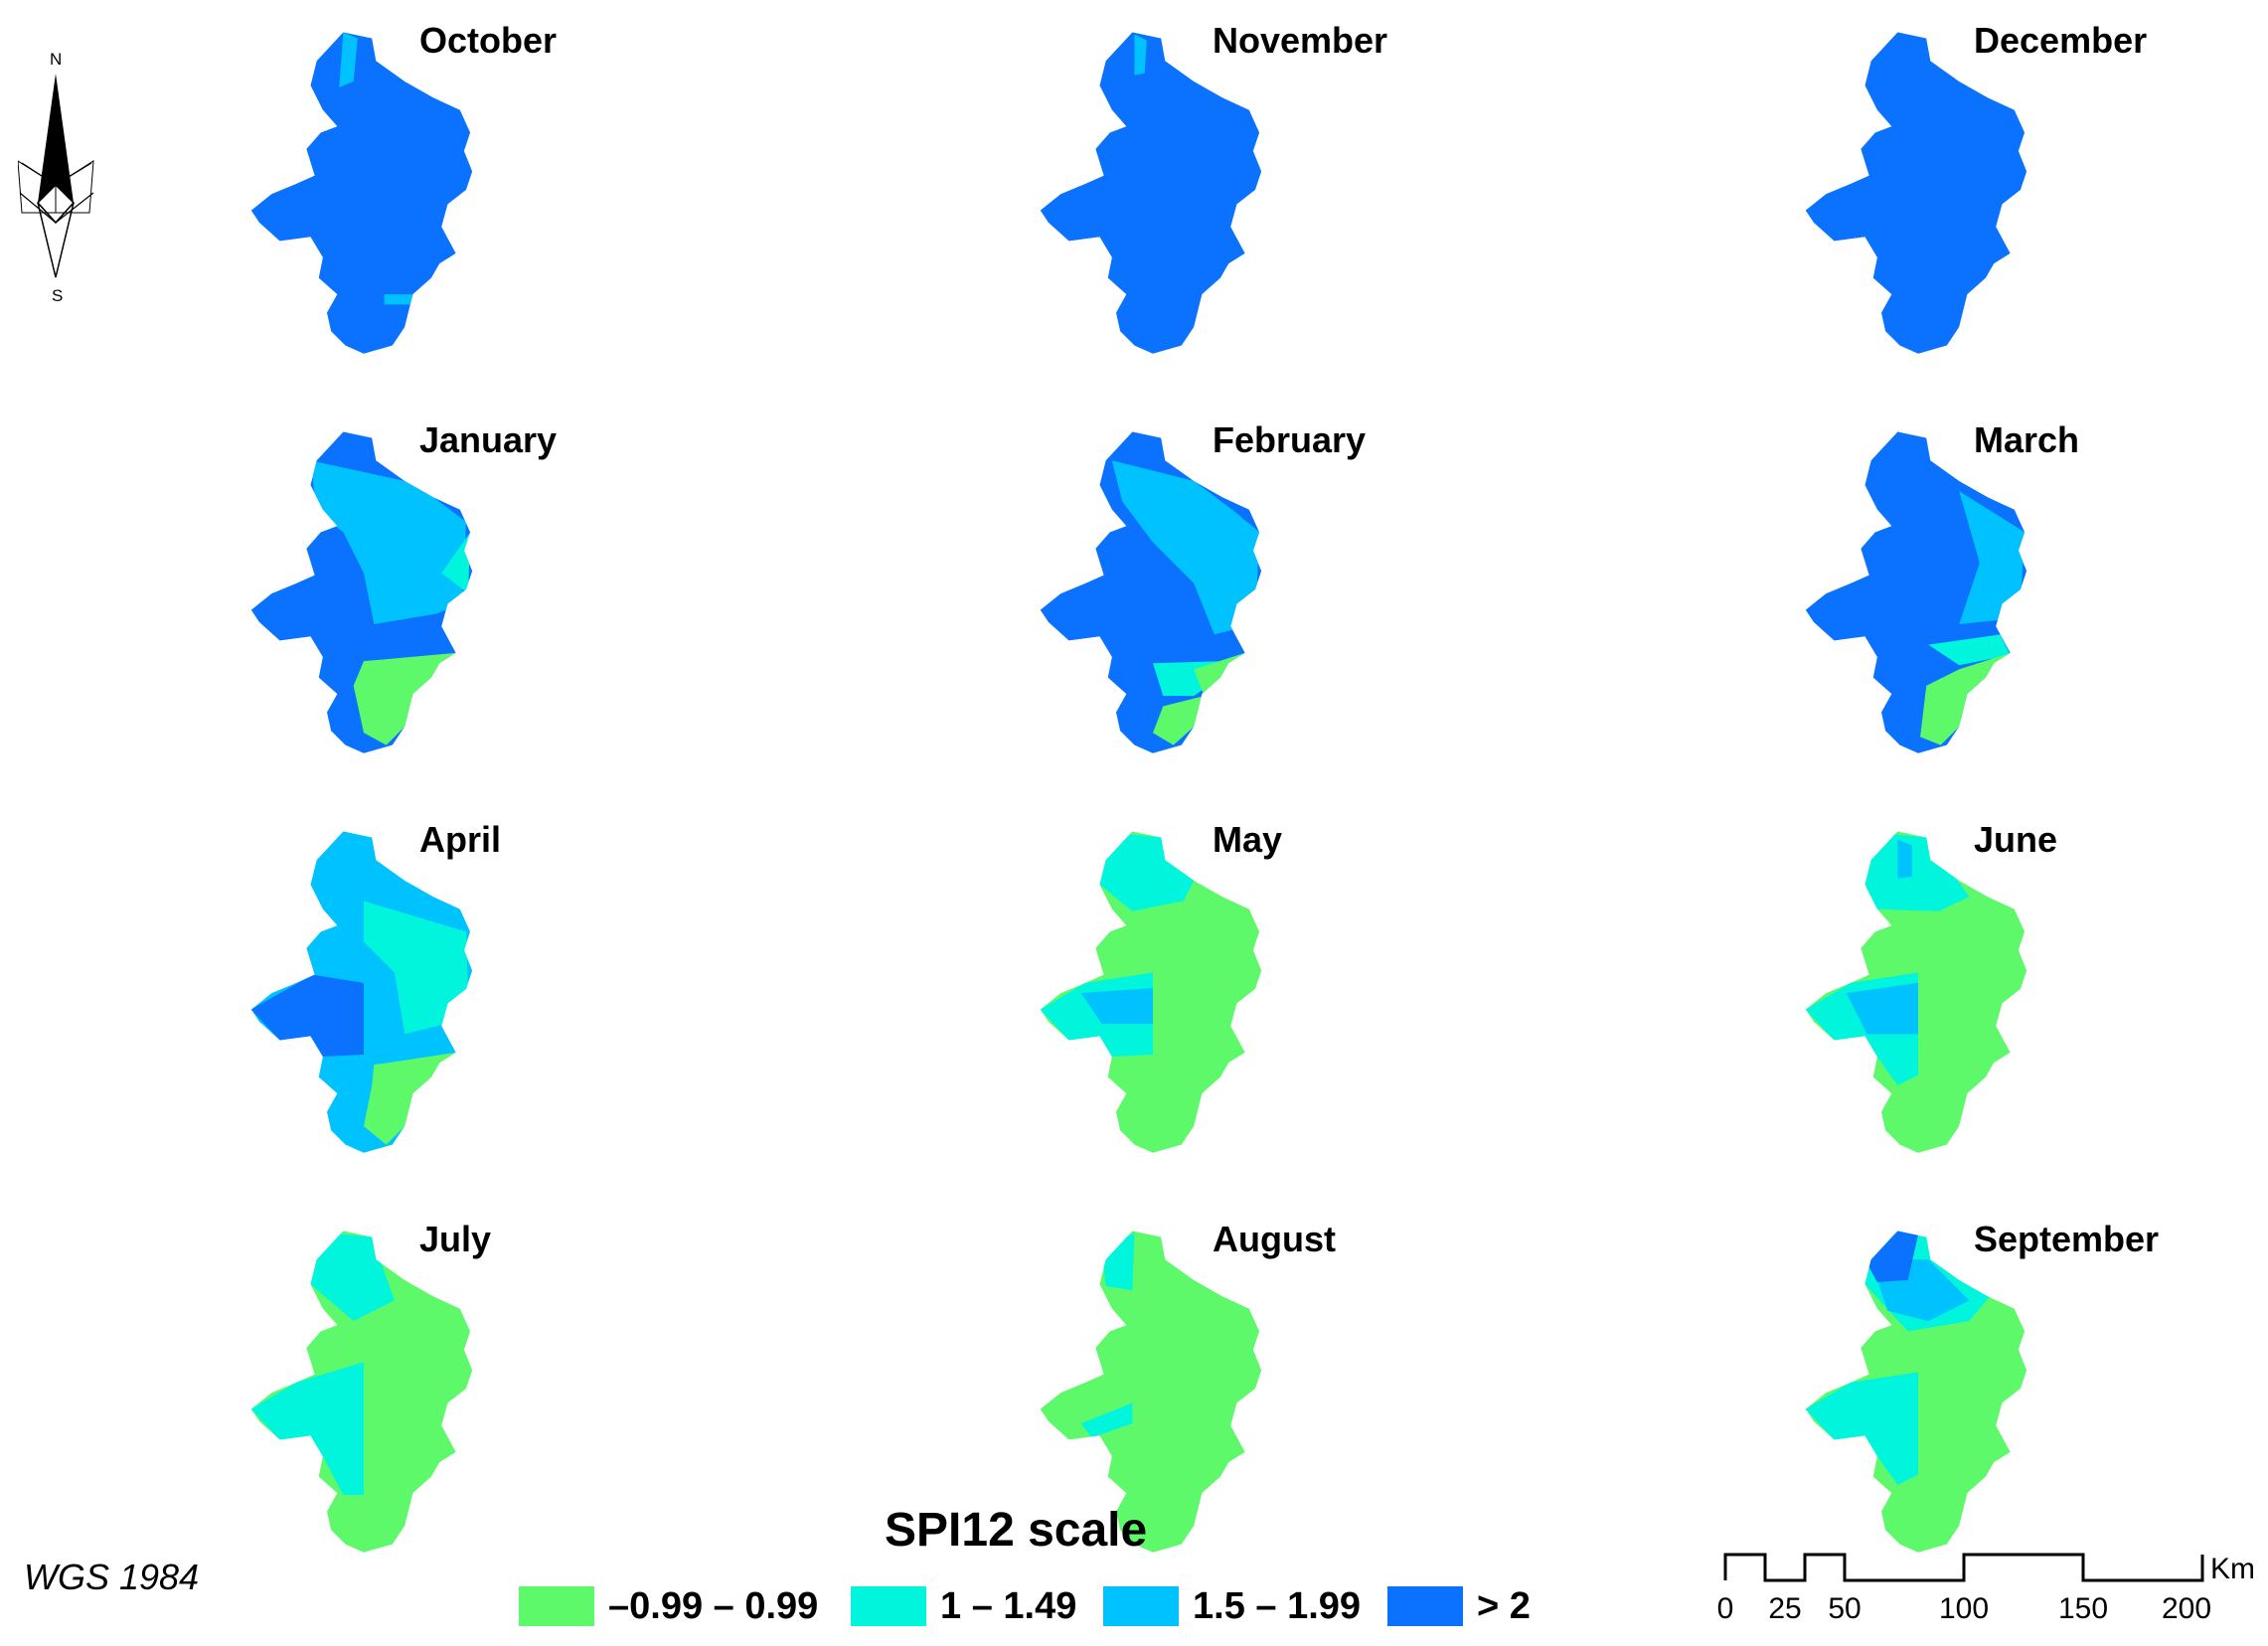  Describe the element at coordinates (1845, 1608) in the screenshot. I see `scale-tick: 50` at that location.